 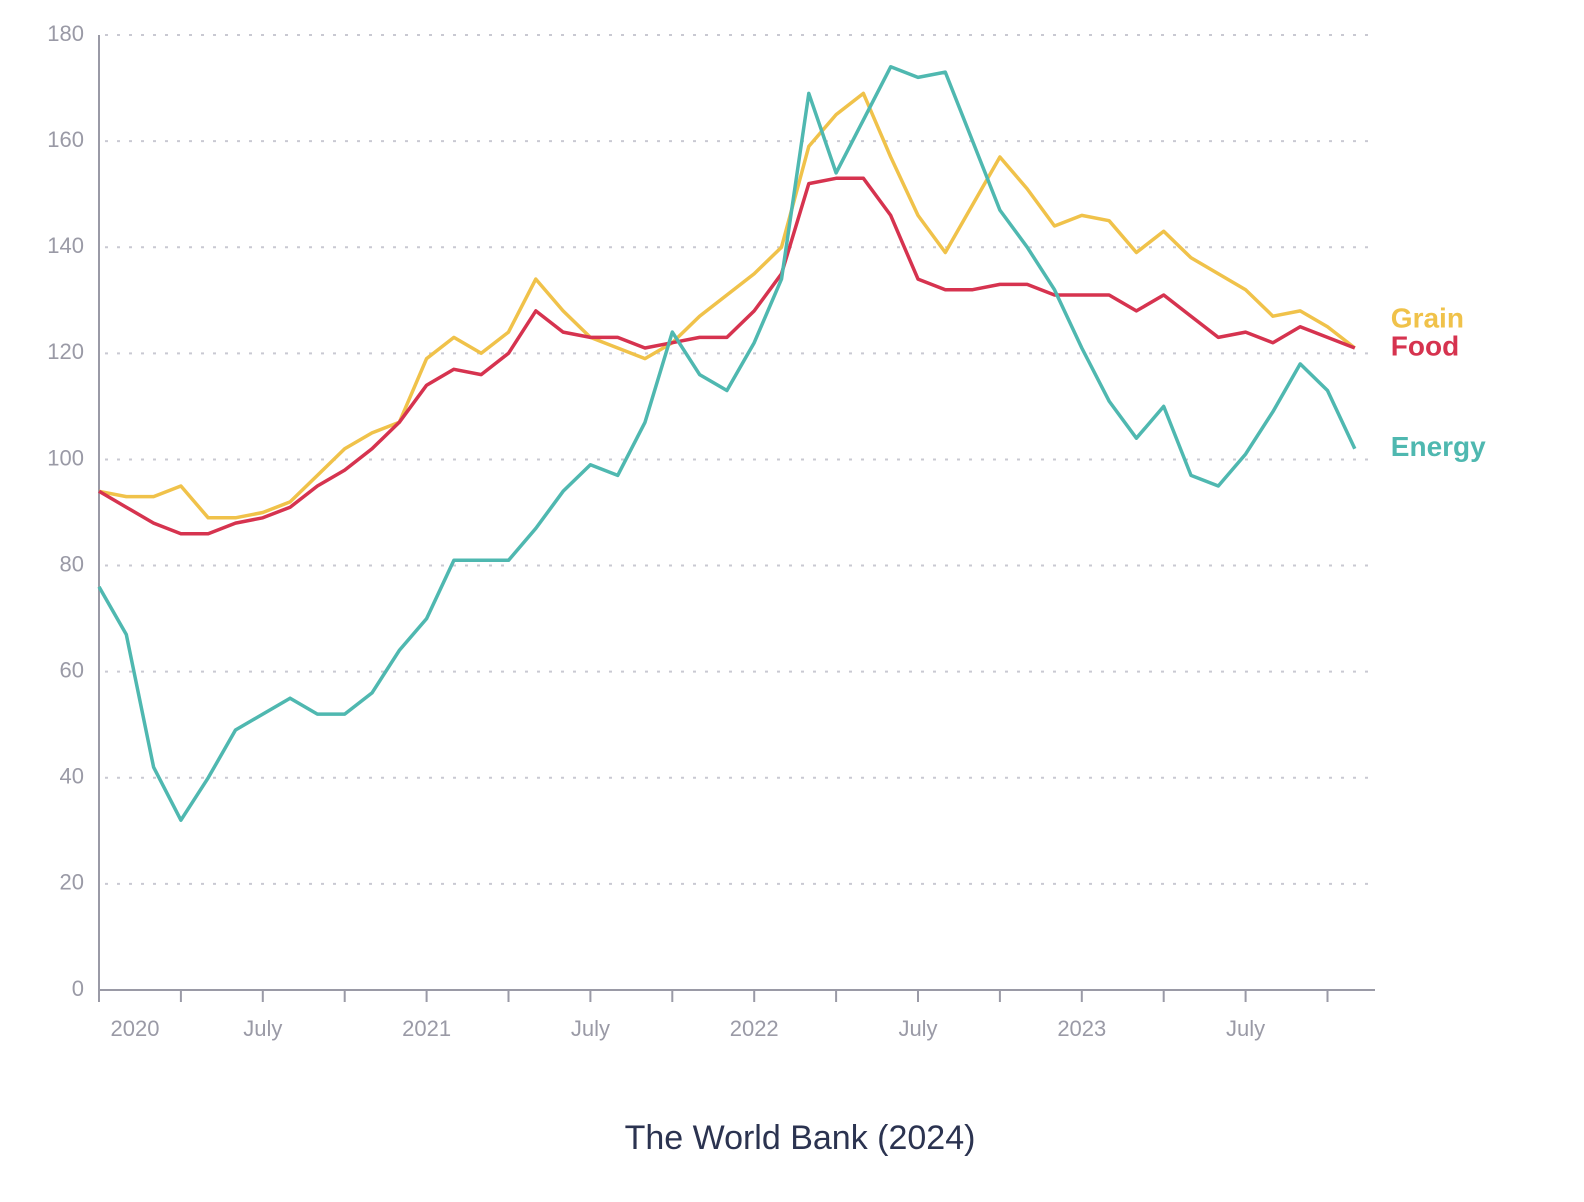 What do you see at coordinates (65, 457) in the screenshot?
I see `y-tick-label: 100` at bounding box center [65, 457].